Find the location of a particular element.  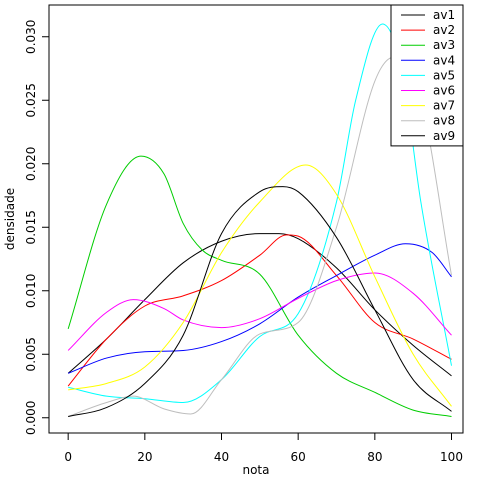

y-axis-label: densidade is located at coordinates (10, 219).